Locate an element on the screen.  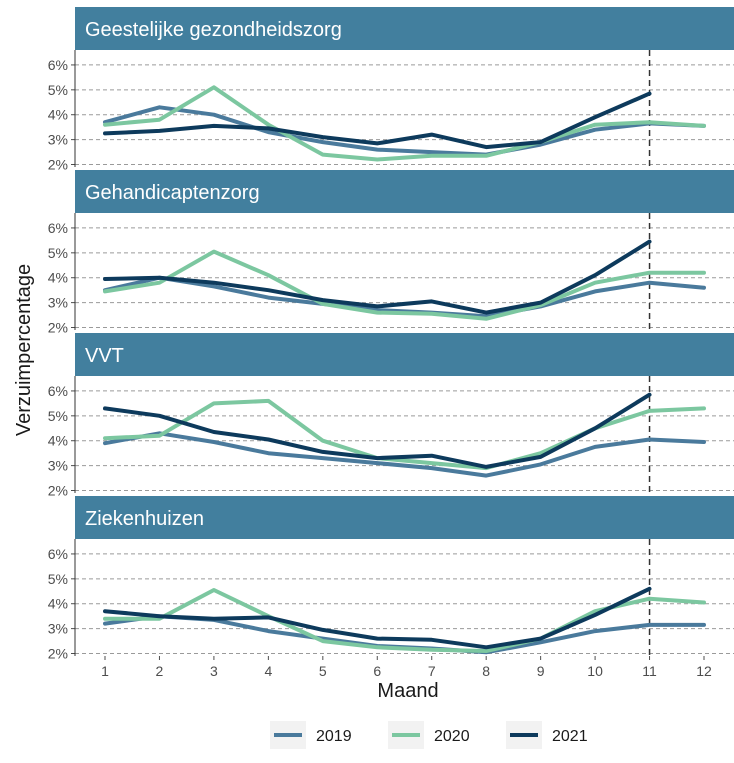
x-tick-label: 3 is located at coordinates (214, 671).